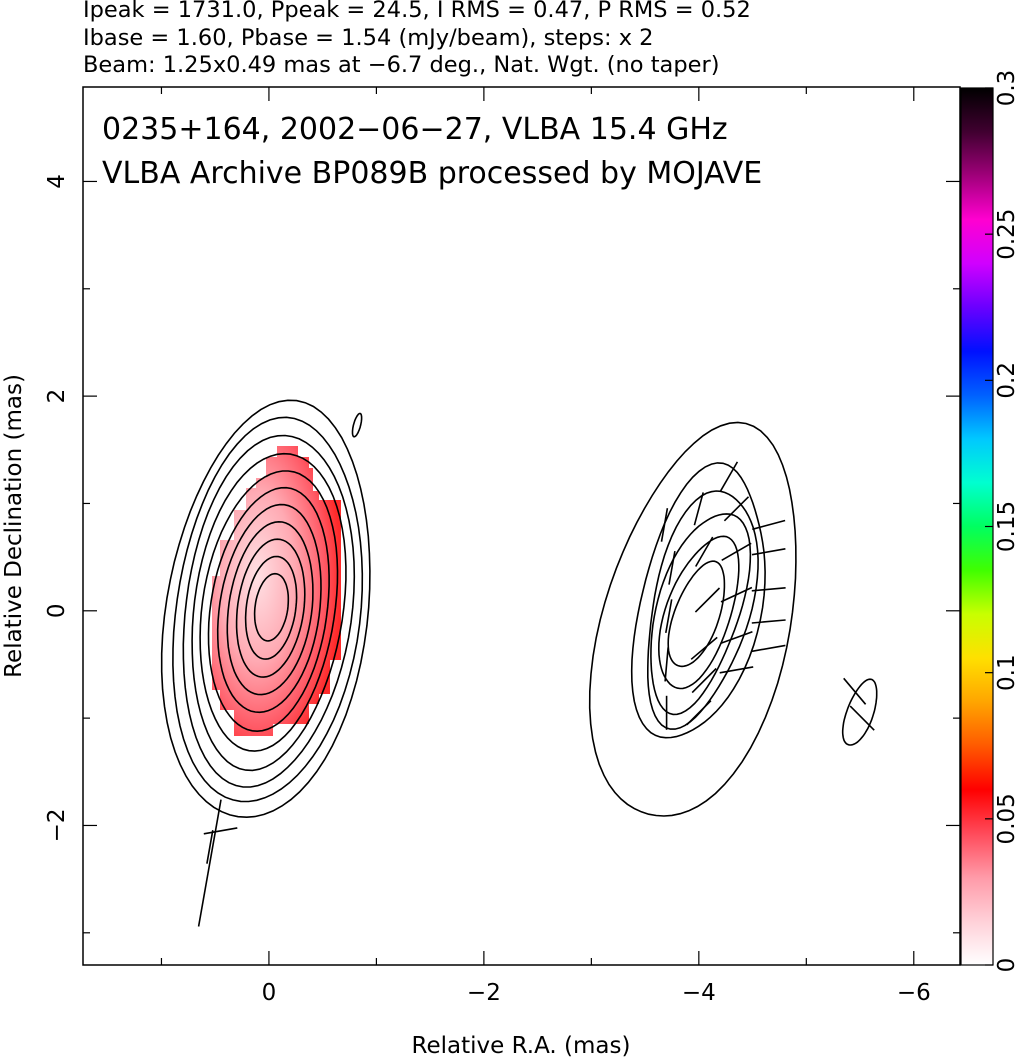  Describe the element at coordinates (1007, 234) in the screenshot. I see `colorbar-tick-label: 0.25` at that location.